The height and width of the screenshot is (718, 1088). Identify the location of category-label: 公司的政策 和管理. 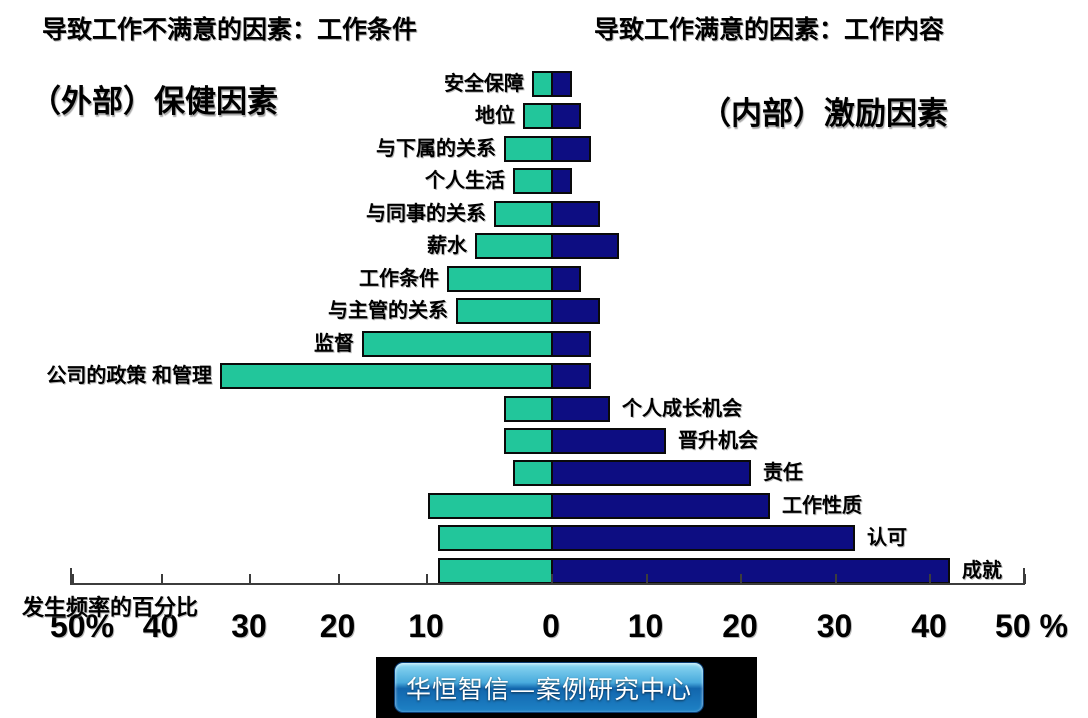
(129, 376).